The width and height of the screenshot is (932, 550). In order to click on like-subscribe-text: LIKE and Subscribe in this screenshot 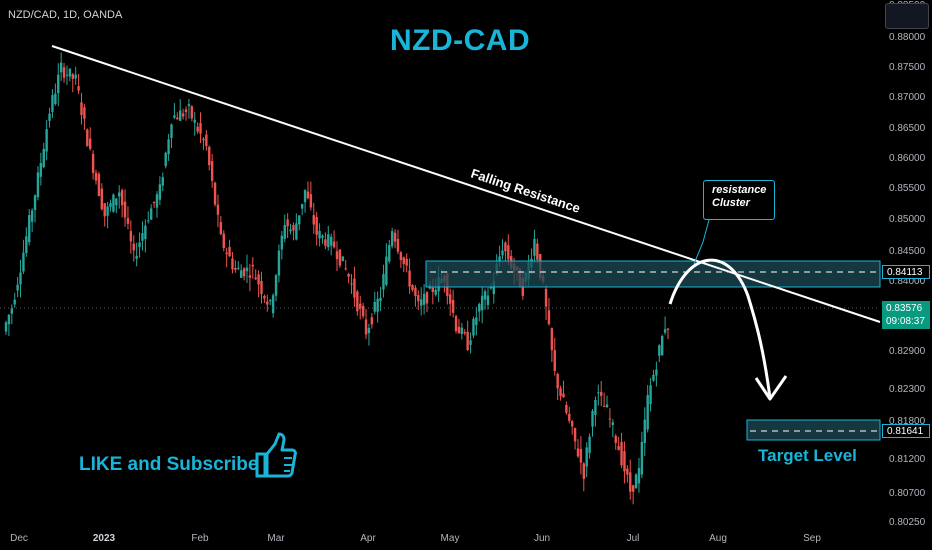, I will do `click(169, 464)`.